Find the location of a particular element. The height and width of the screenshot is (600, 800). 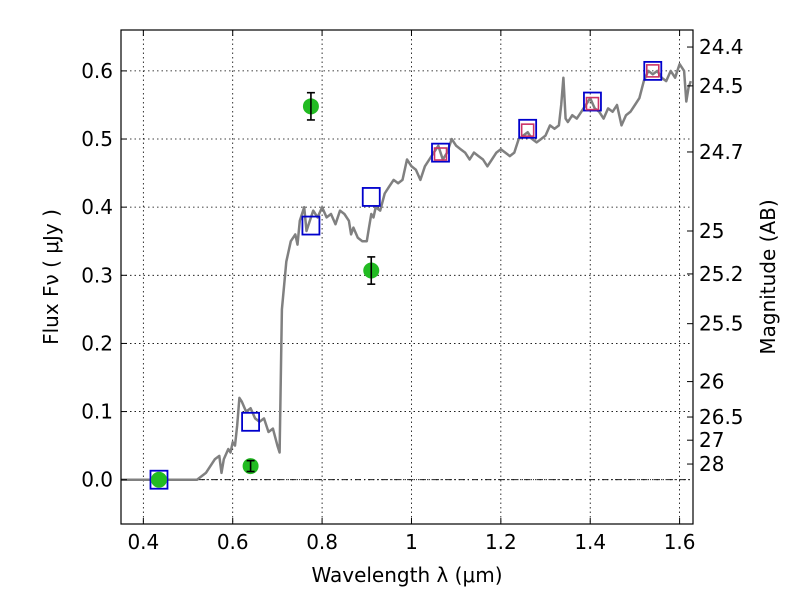

right-tick-label: 25.5 is located at coordinates (721, 324).